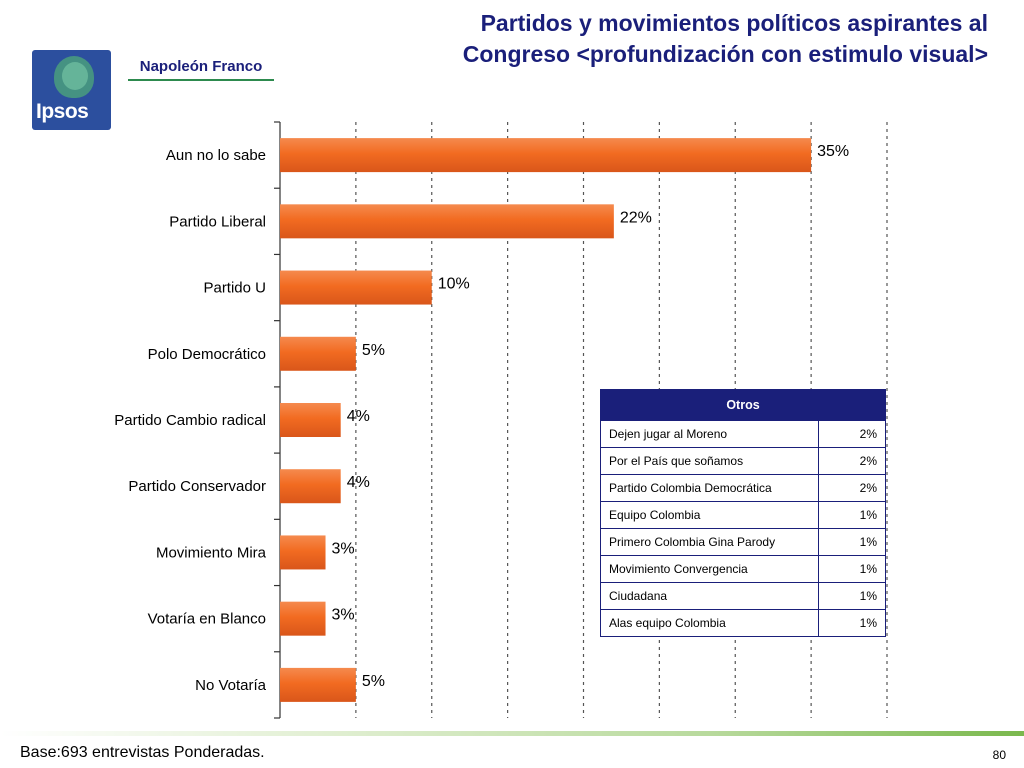 The height and width of the screenshot is (768, 1024). Describe the element at coordinates (71, 90) in the screenshot. I see `ipsos-logo: Ipsos` at that location.